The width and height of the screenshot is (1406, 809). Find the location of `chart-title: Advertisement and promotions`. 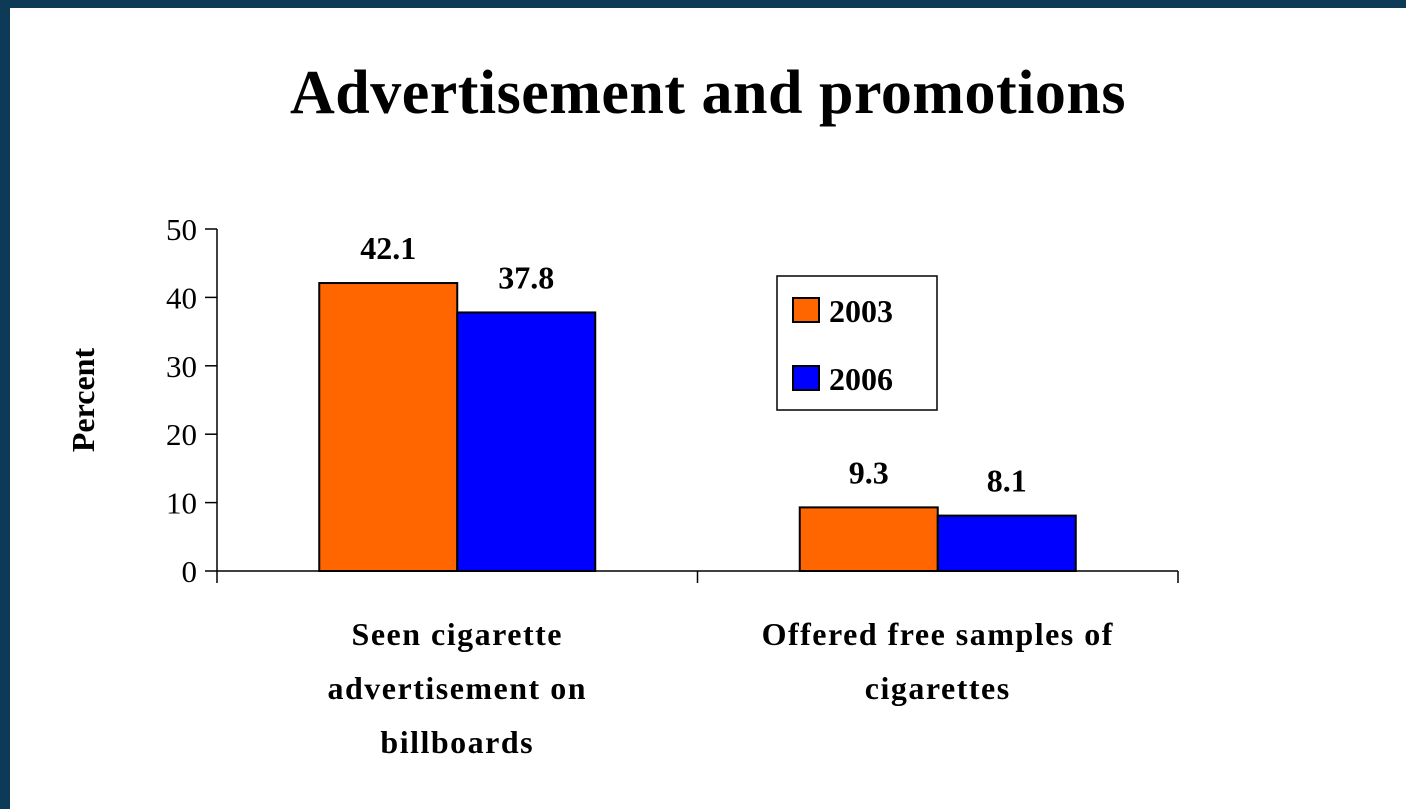

chart-title: Advertisement and promotions is located at coordinates (708, 93).